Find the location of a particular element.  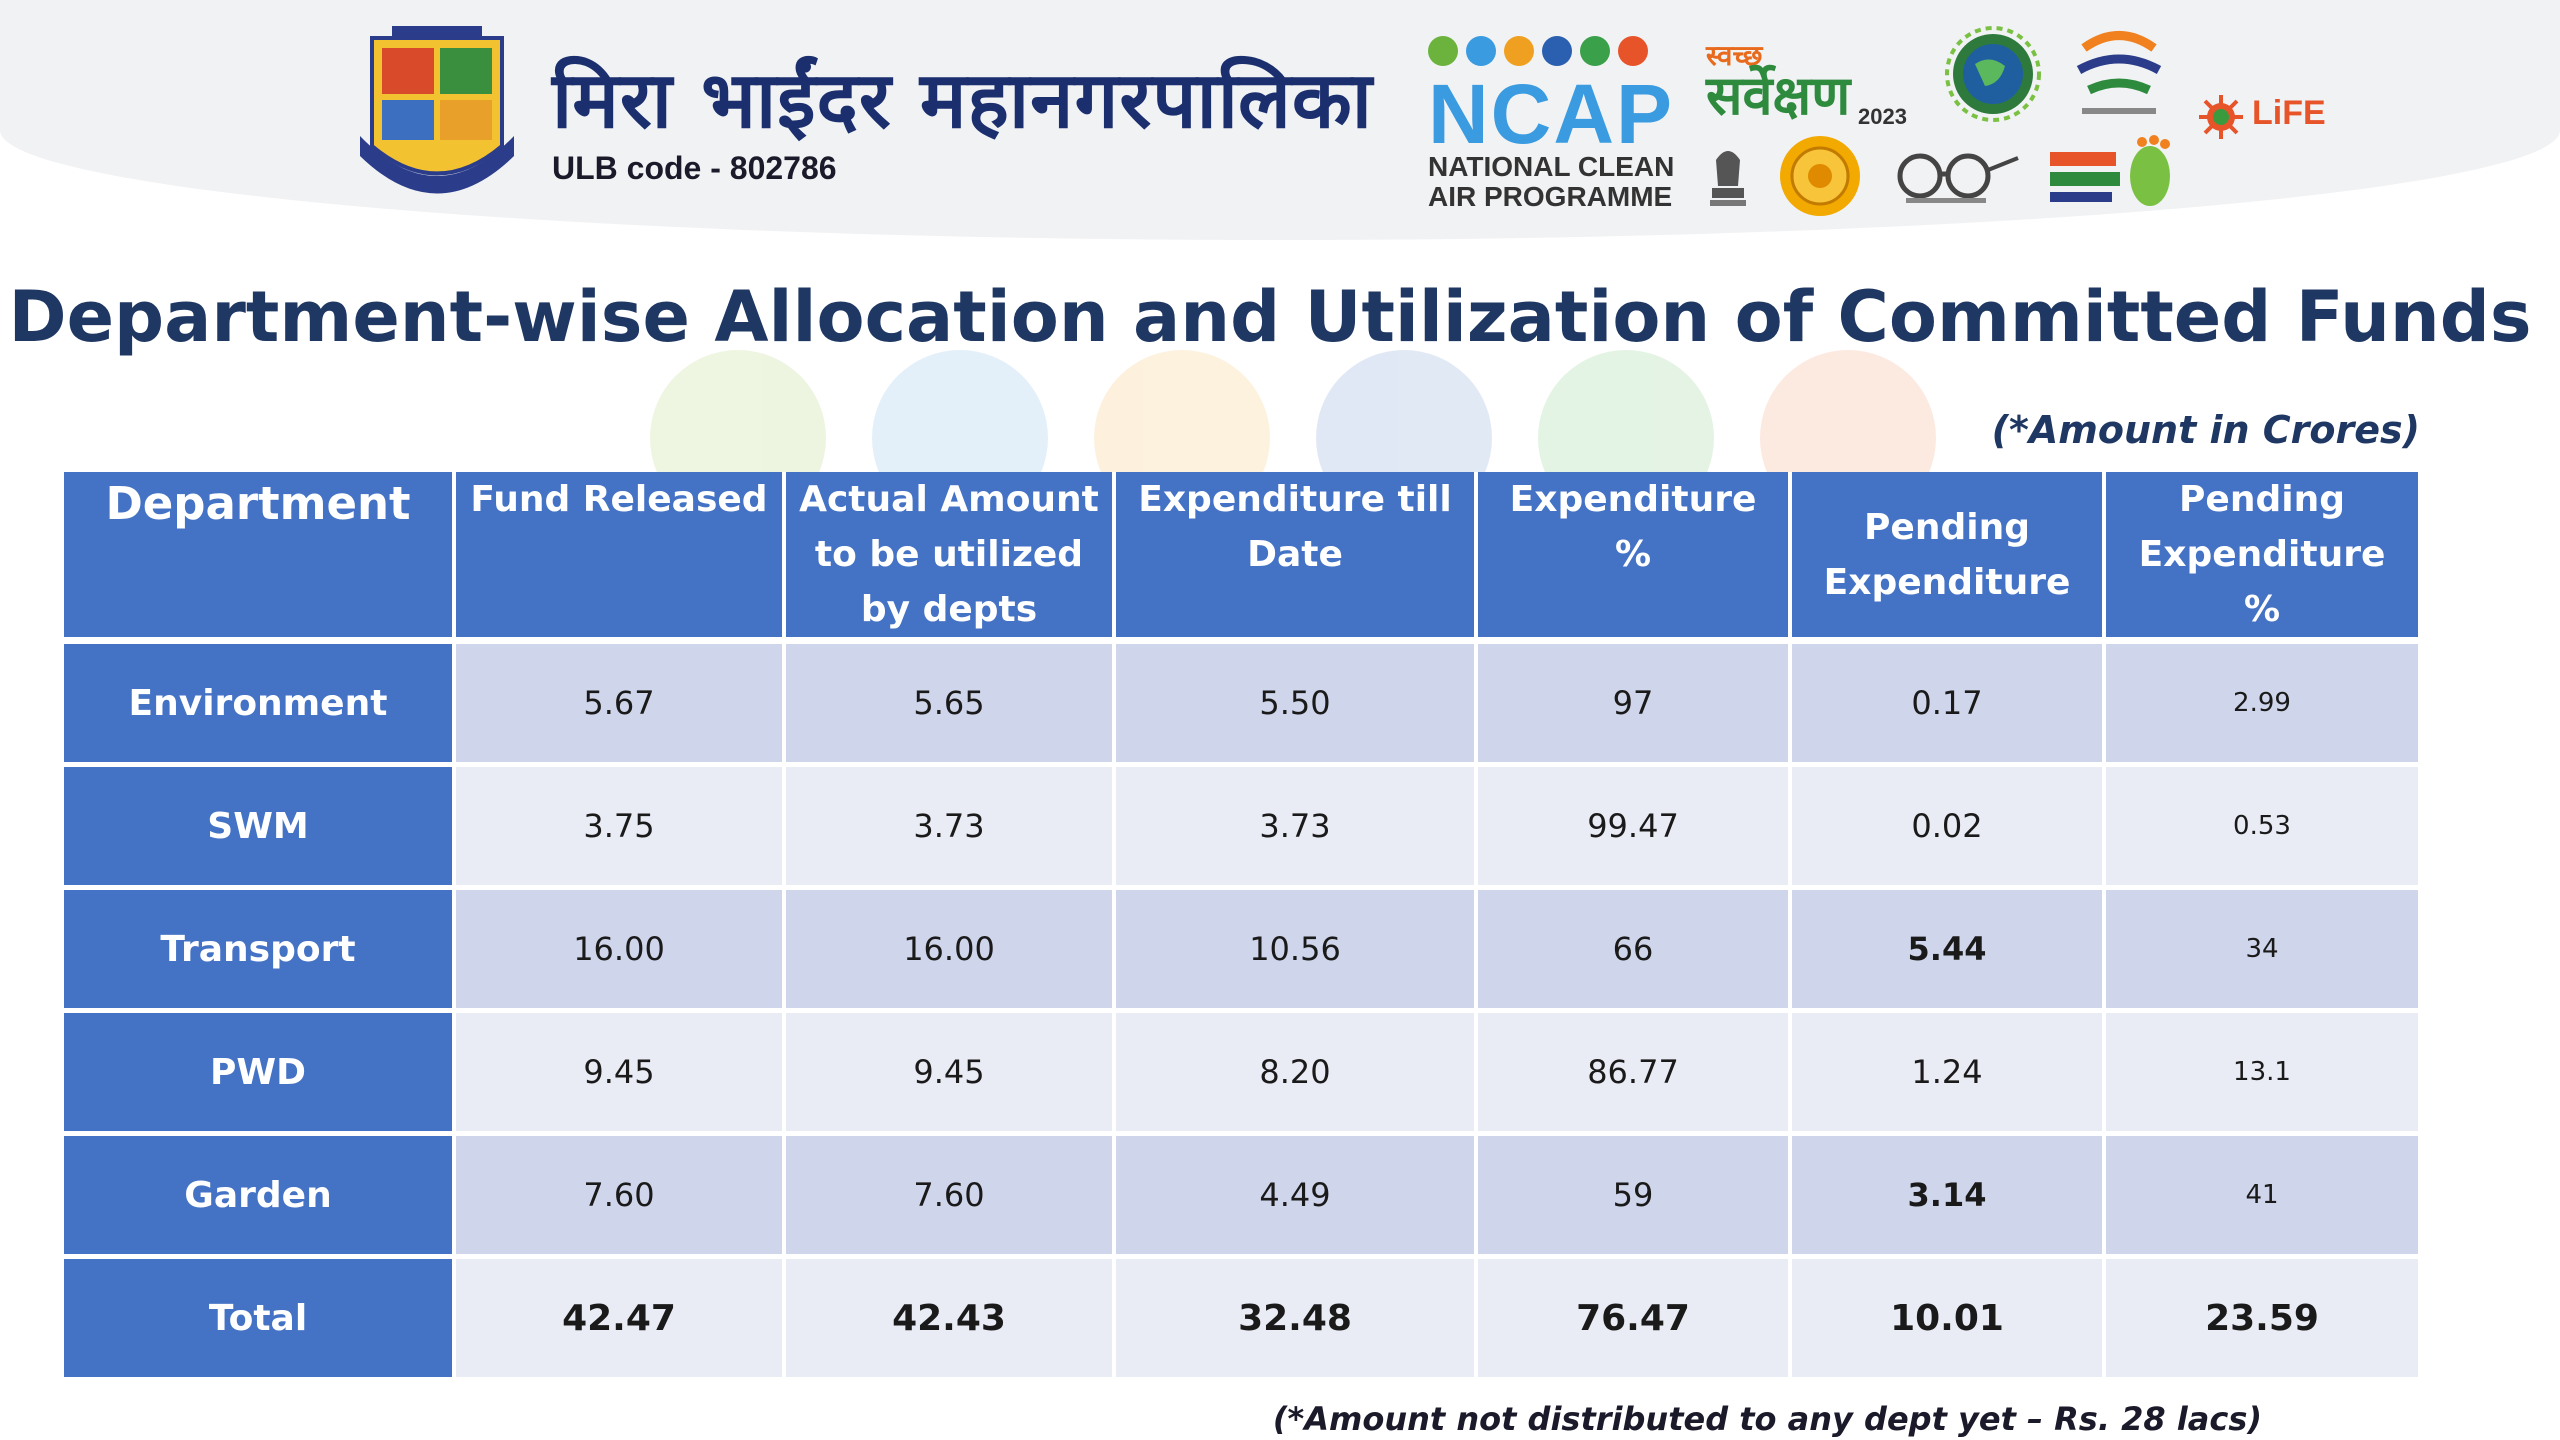

ncap-wordmark: NCAP is located at coordinates (1551, 114).